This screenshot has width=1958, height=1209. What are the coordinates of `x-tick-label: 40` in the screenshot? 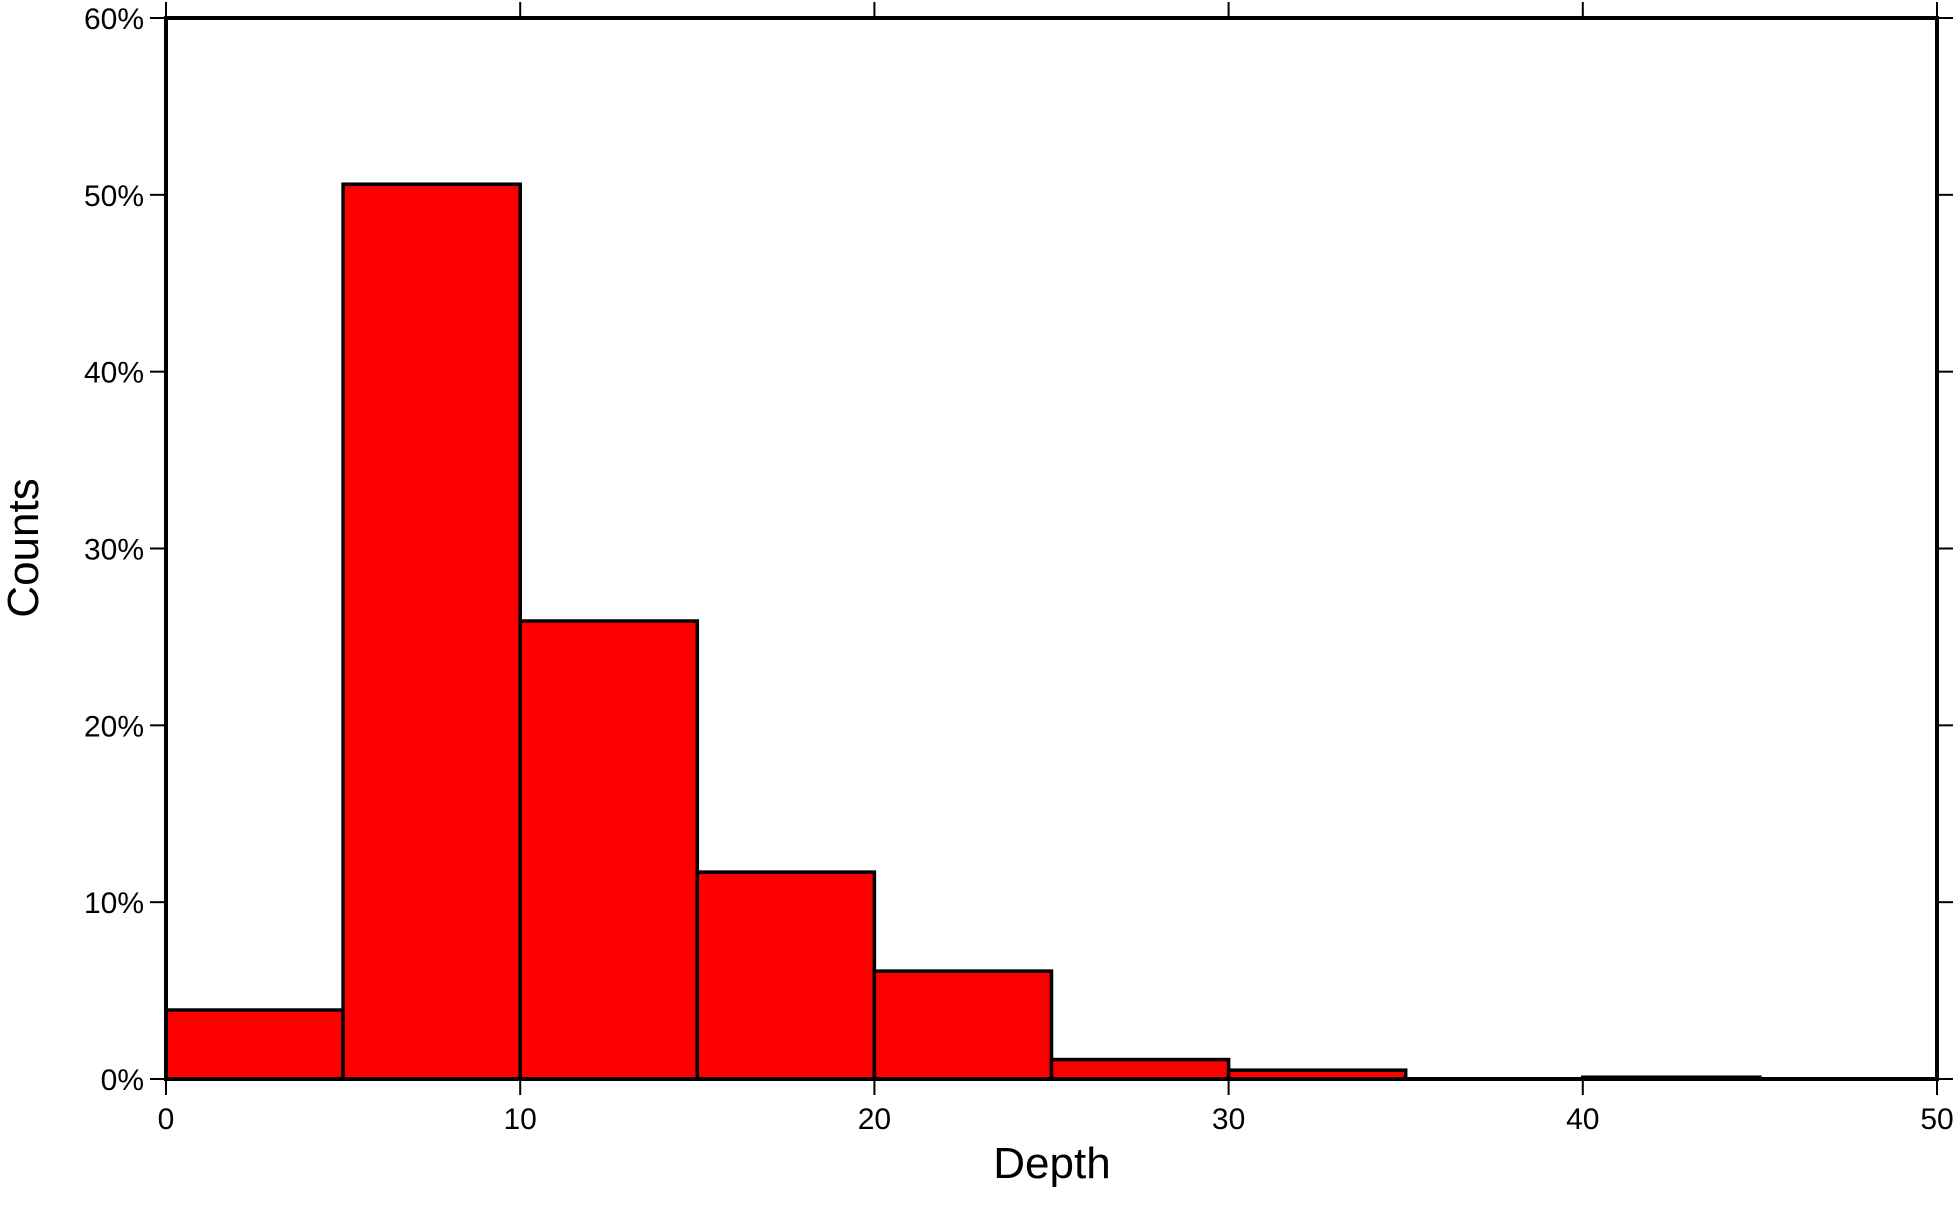 It's located at (1582, 1119).